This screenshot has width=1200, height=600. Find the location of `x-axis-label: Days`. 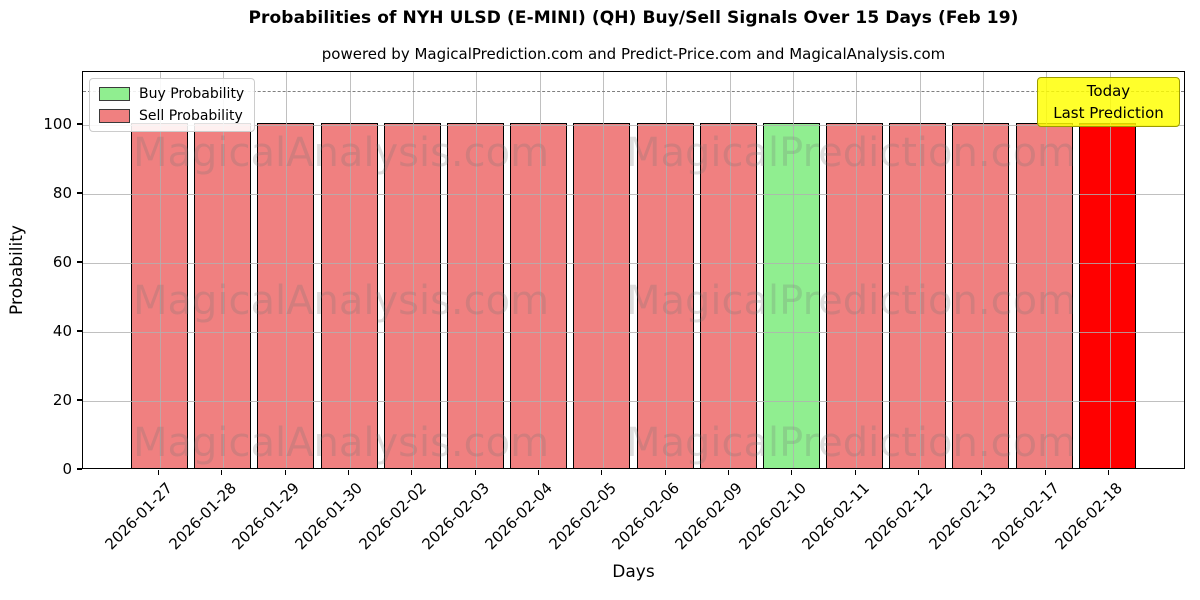

x-axis-label: Days is located at coordinates (633, 572).